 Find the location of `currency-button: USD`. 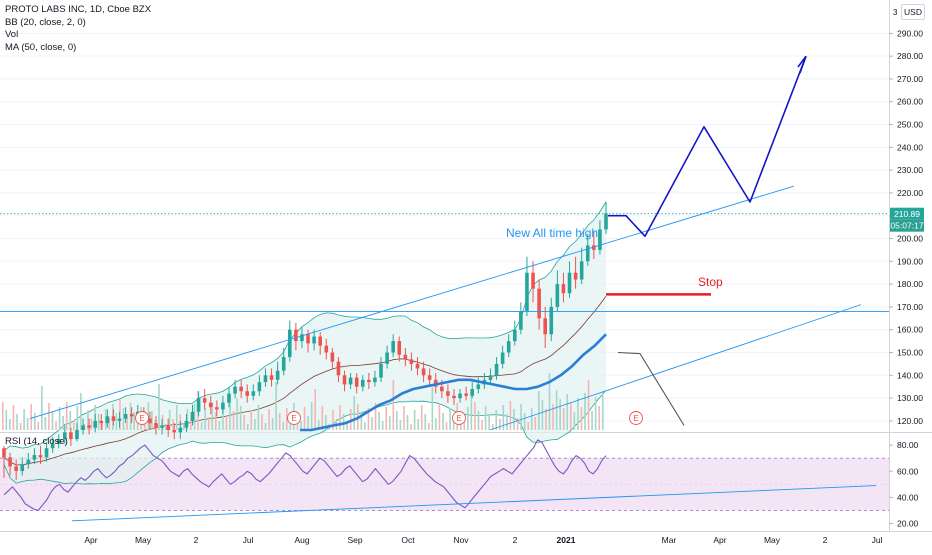

currency-button: USD is located at coordinates (913, 12).